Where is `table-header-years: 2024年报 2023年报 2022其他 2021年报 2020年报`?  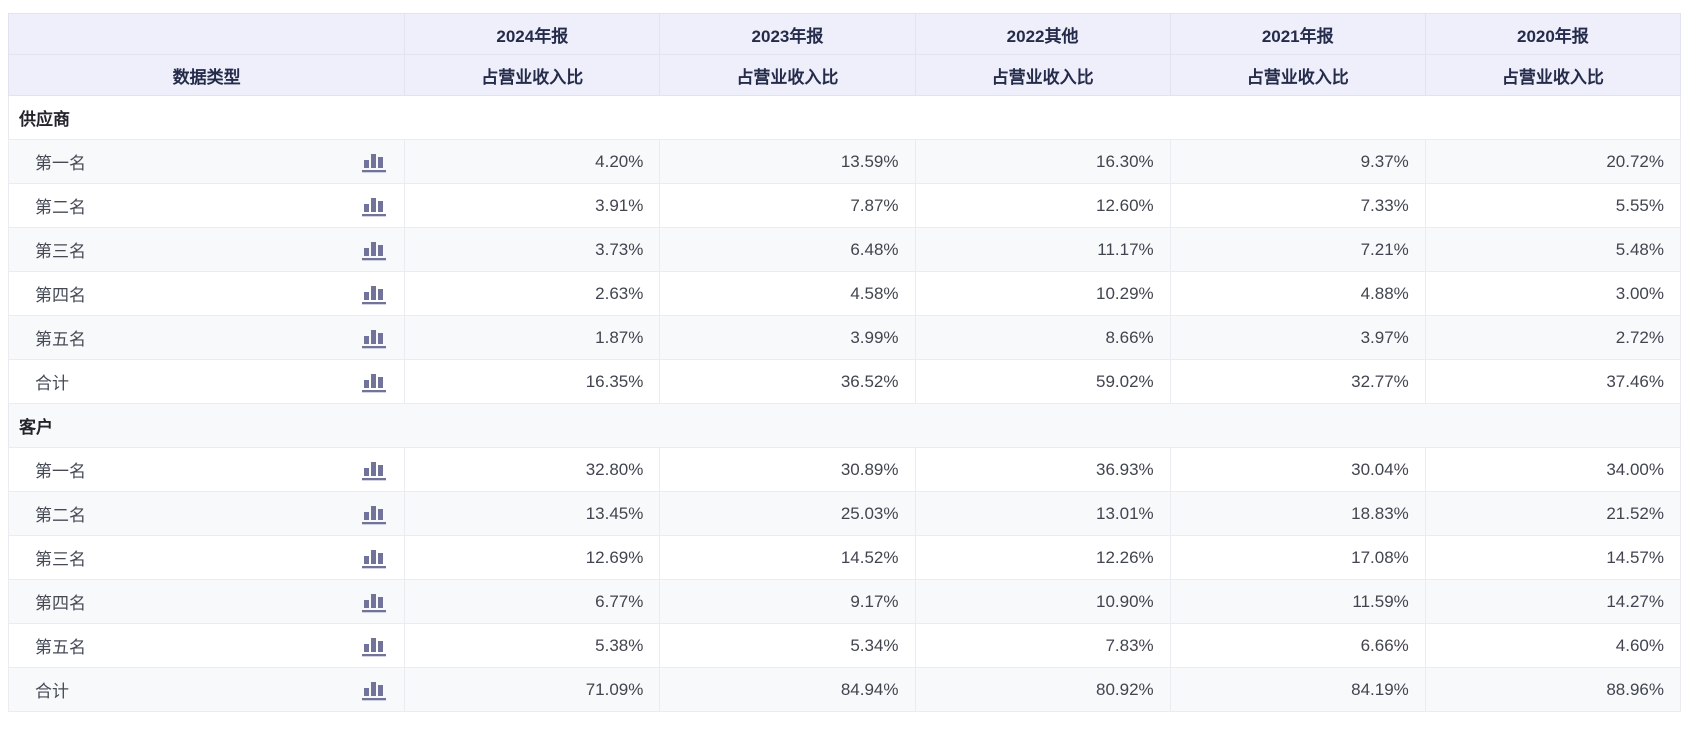 table-header-years: 2024年报 2023年报 2022其他 2021年报 2020年报 is located at coordinates (844, 34).